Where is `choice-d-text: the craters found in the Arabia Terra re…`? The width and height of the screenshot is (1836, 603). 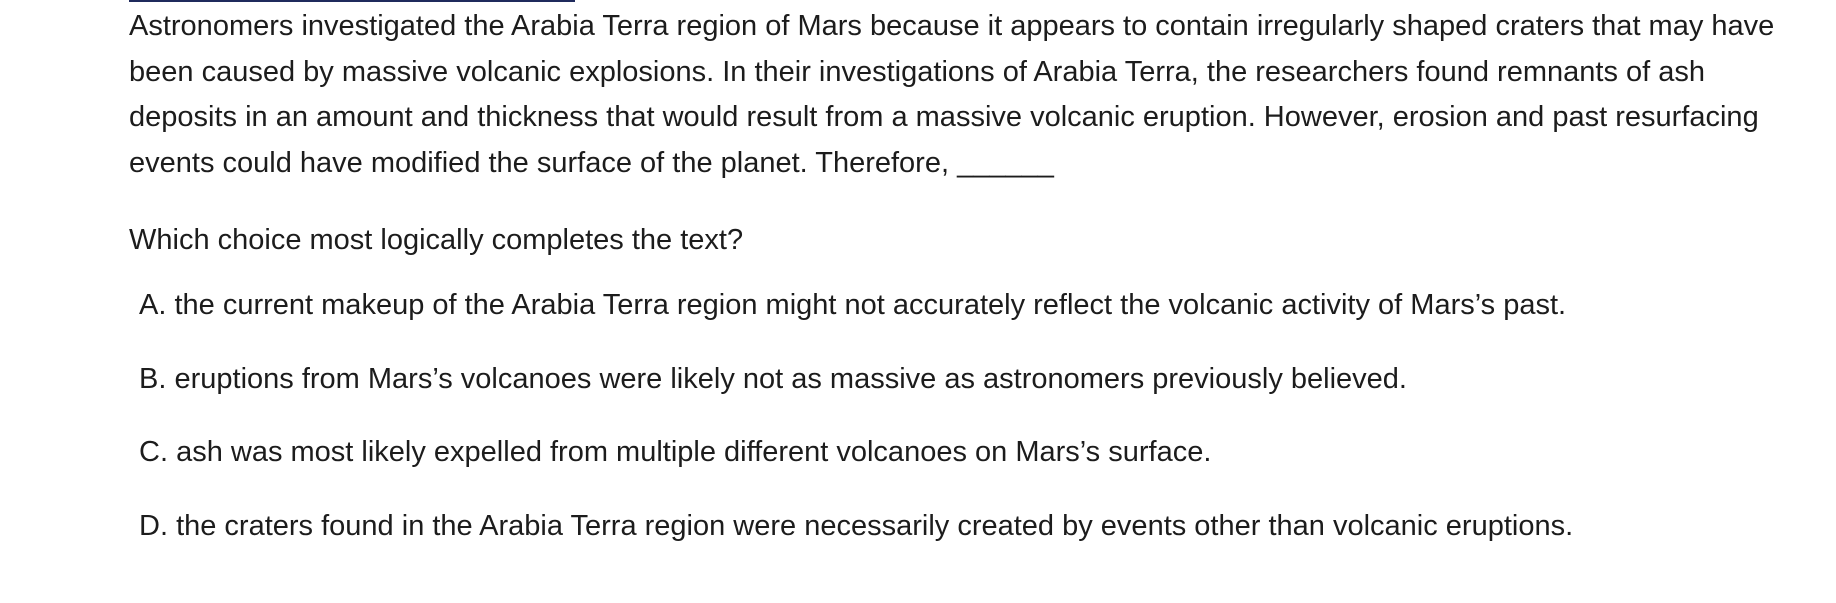
choice-d-text: the craters found in the Arabia Terra re… is located at coordinates (875, 525).